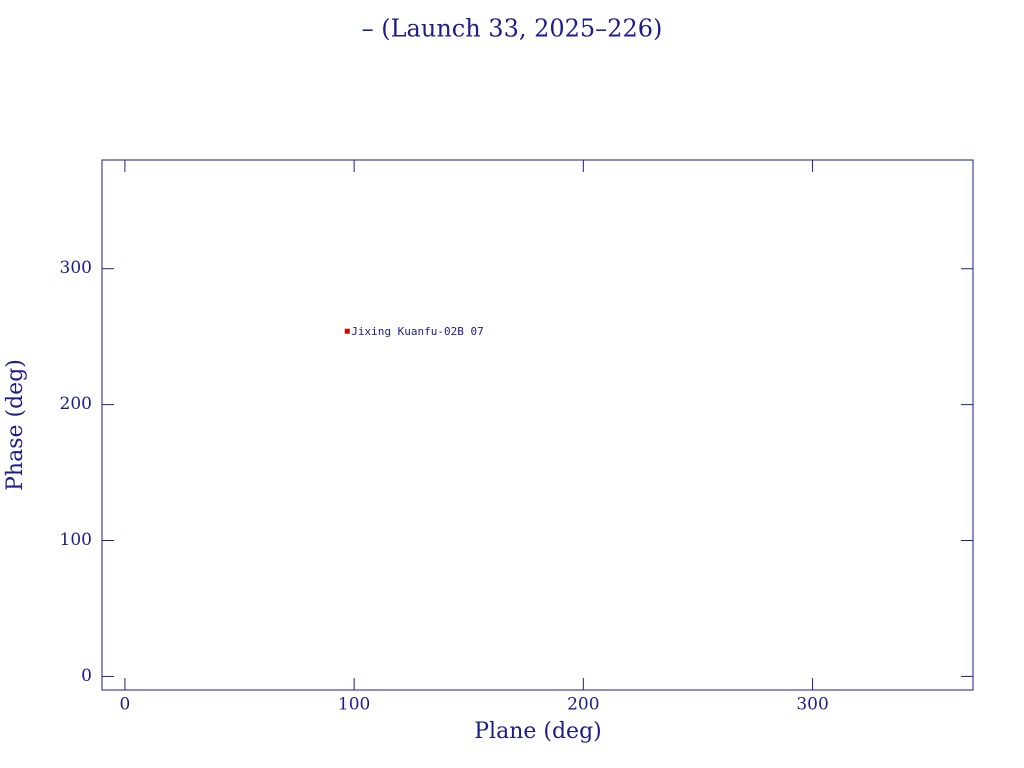  What do you see at coordinates (417, 331) in the screenshot?
I see `point-label: Jixing Kuanfu-02B 07` at bounding box center [417, 331].